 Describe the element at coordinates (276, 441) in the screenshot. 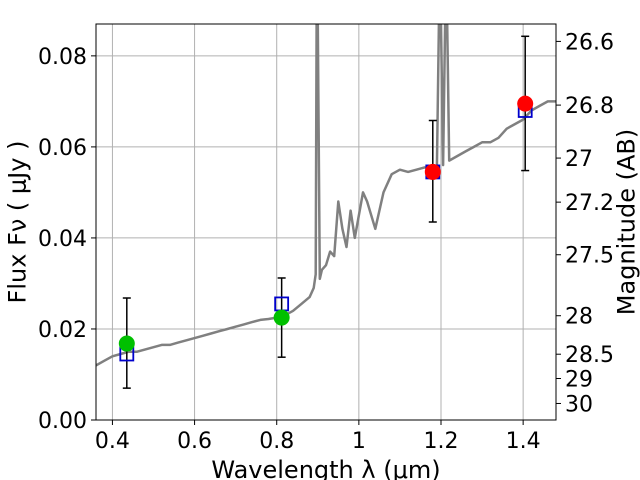

I see `x-tick-label: 0.8` at that location.